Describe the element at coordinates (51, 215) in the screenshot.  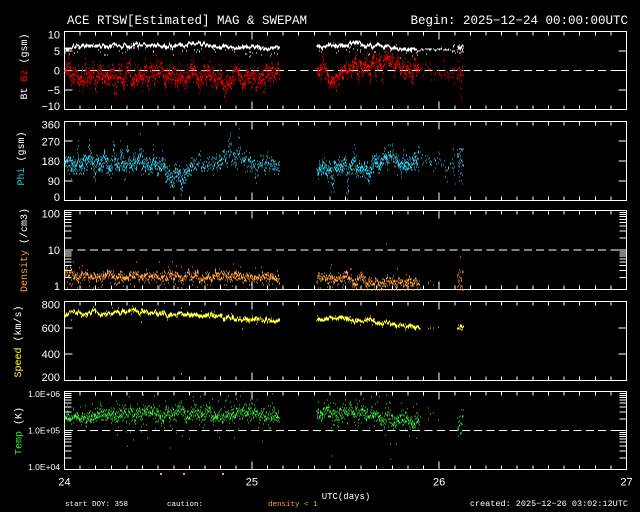
I see `svg-text: 100` at that location.